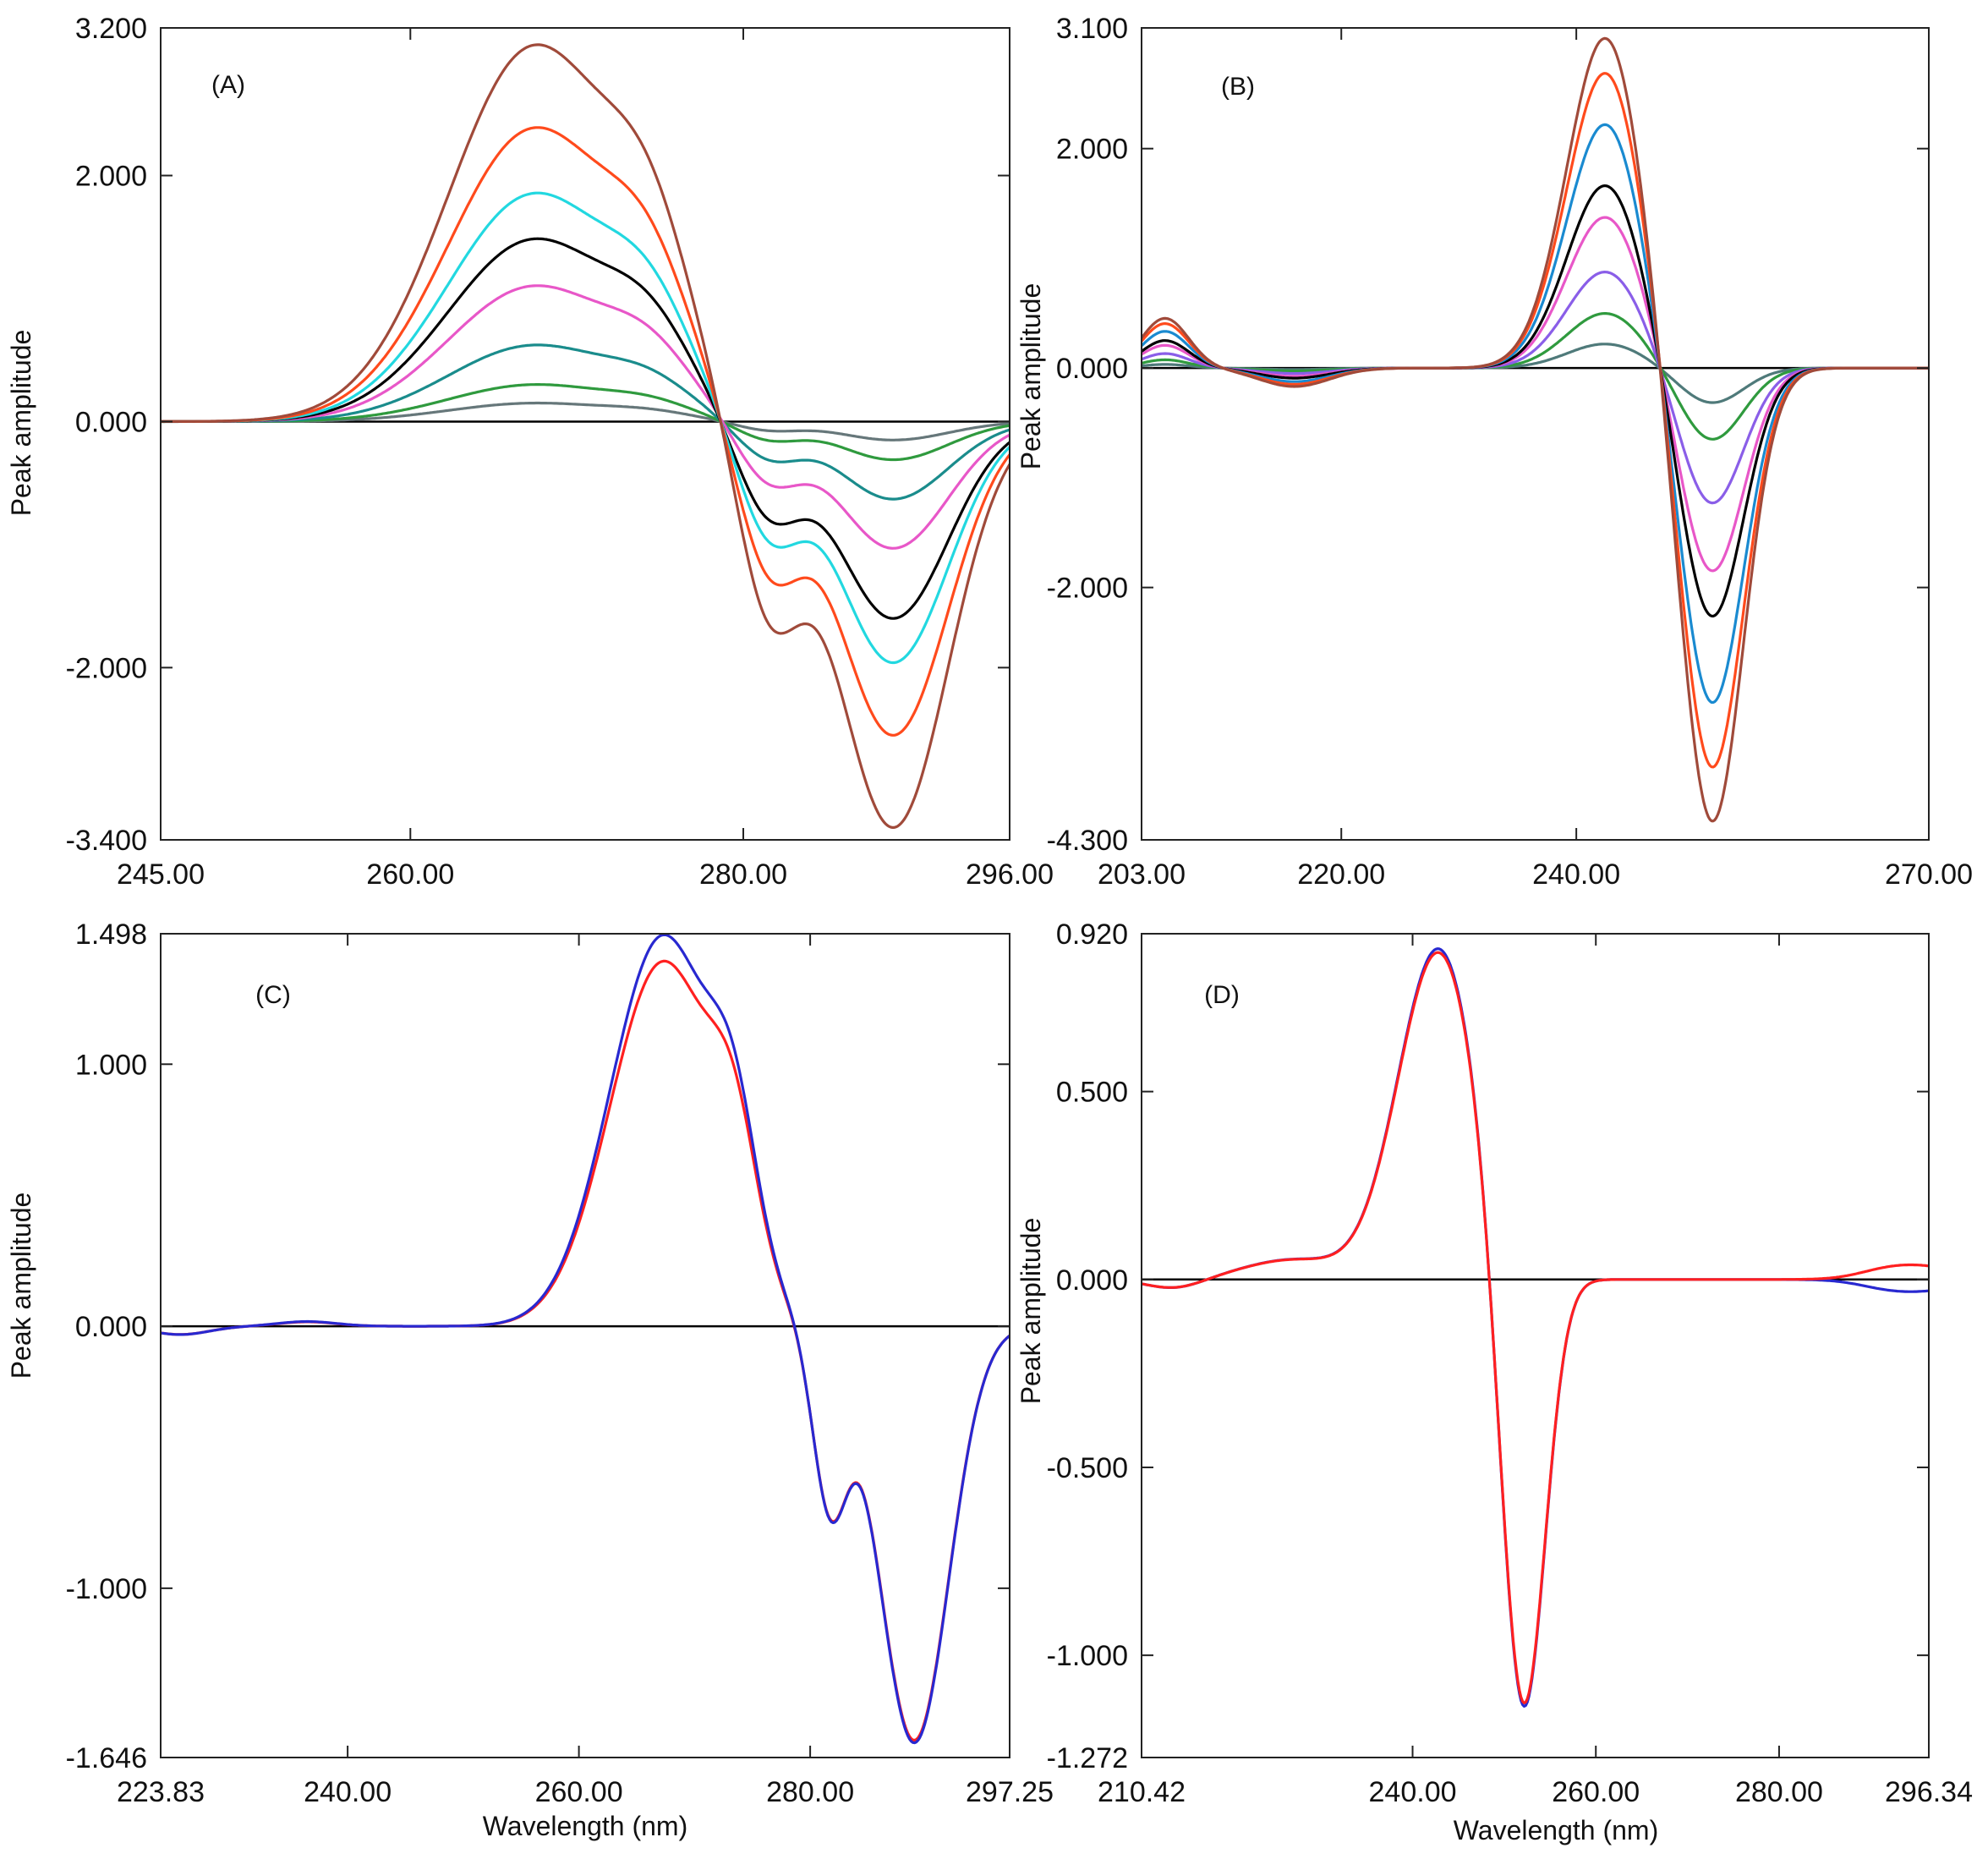 The width and height of the screenshot is (1988, 1870). I want to click on y-tick-label: -1.272, so click(1087, 1758).